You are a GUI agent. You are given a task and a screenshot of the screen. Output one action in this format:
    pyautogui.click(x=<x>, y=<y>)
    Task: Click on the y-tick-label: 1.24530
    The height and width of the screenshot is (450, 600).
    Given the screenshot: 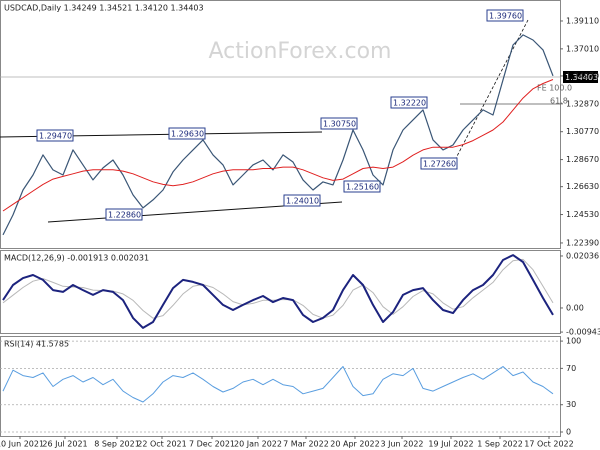 What is the action you would take?
    pyautogui.click(x=582, y=214)
    